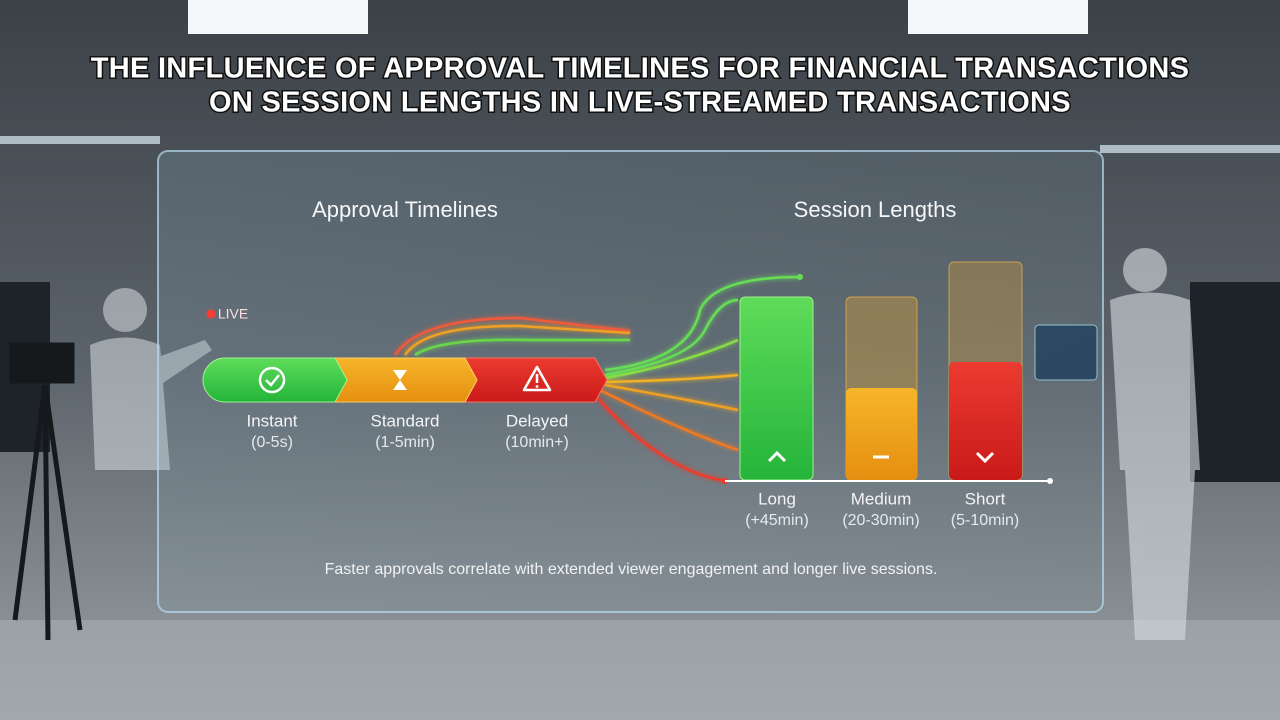 This screenshot has width=1280, height=720. I want to click on stage-segment, so click(406, 380).